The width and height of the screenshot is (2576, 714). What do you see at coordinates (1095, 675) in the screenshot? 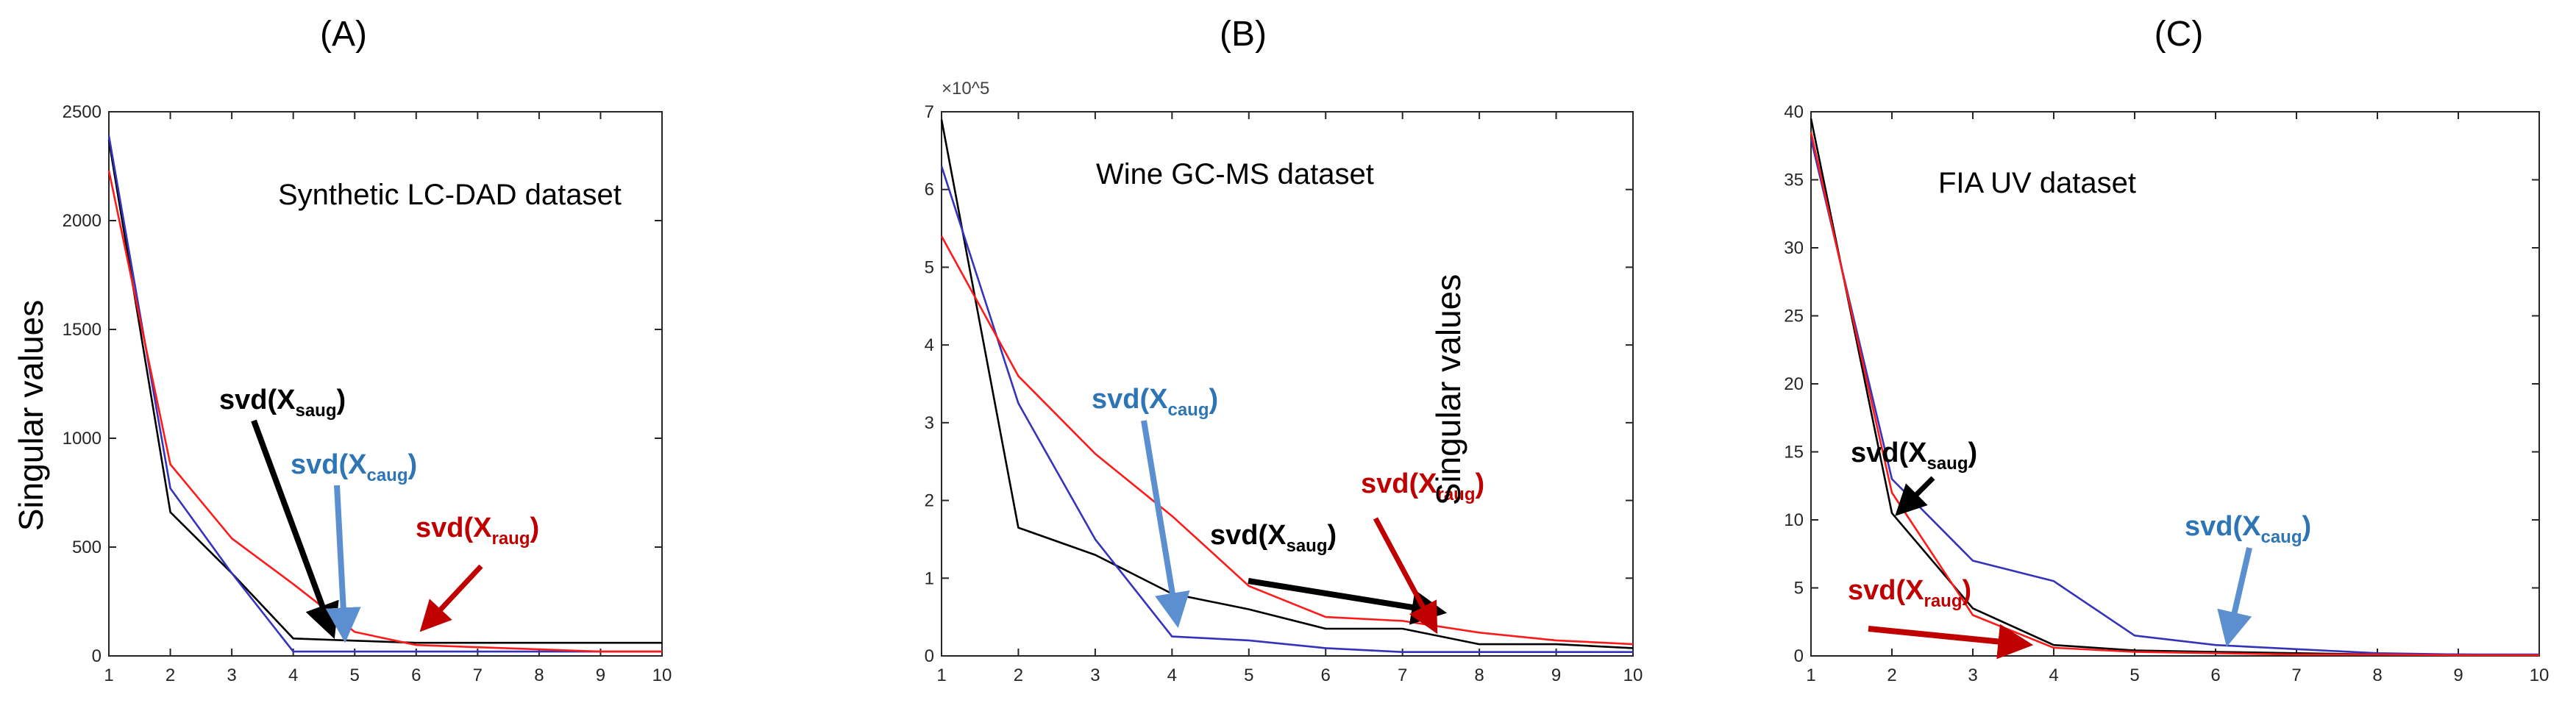
I see `panel-b-xtick-label: 3` at bounding box center [1095, 675].